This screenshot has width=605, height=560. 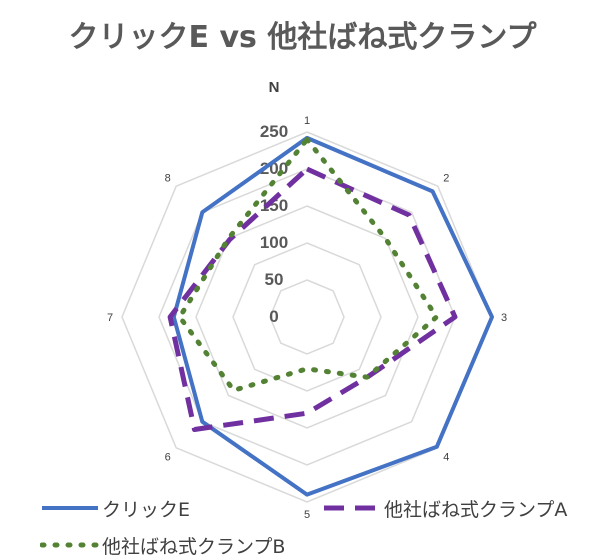 I want to click on unit-label: N, so click(x=274, y=87).